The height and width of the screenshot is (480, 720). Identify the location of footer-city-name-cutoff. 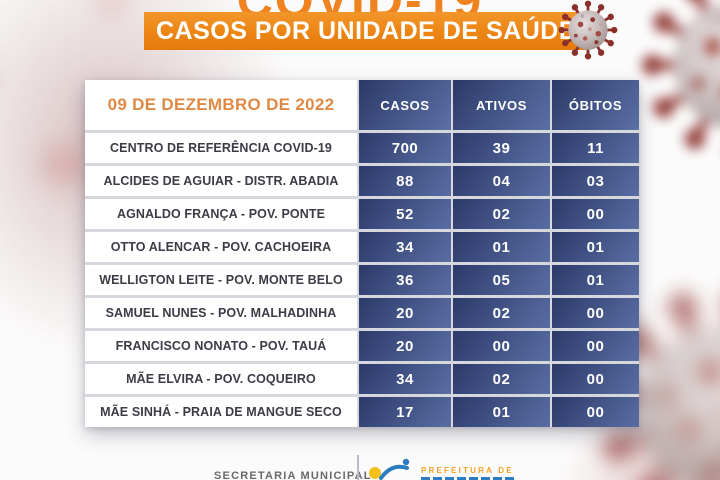
(469, 478).